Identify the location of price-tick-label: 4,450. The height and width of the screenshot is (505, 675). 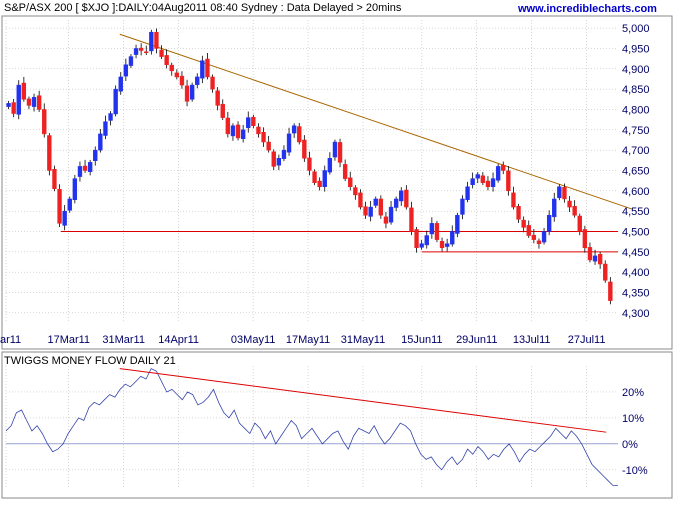
(636, 253).